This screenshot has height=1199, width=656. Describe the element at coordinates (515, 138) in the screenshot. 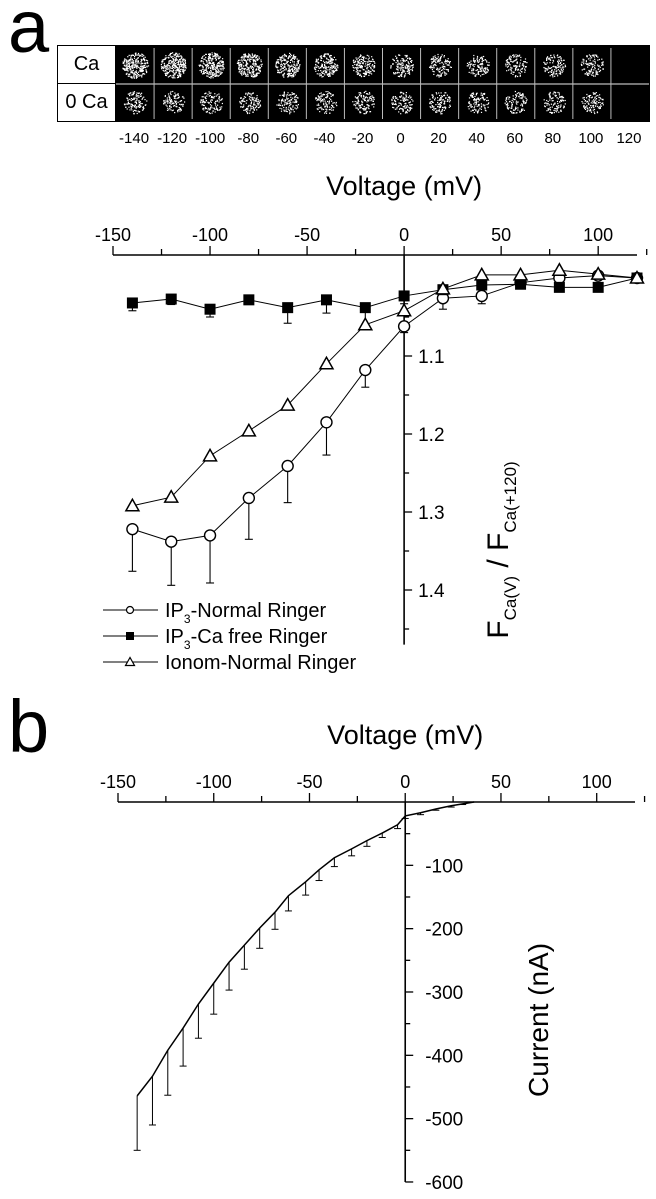

I see `strip-voltage-label: 60` at that location.